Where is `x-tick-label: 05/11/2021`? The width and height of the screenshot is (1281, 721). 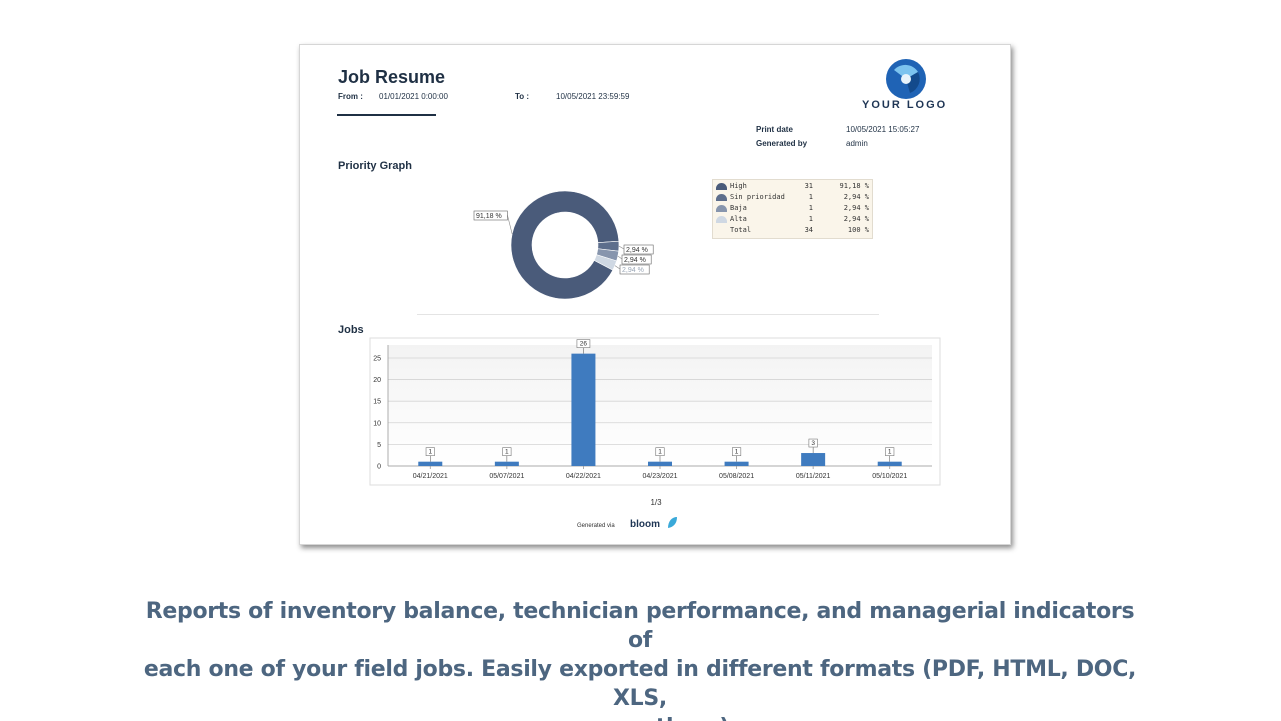 x-tick-label: 05/11/2021 is located at coordinates (813, 476).